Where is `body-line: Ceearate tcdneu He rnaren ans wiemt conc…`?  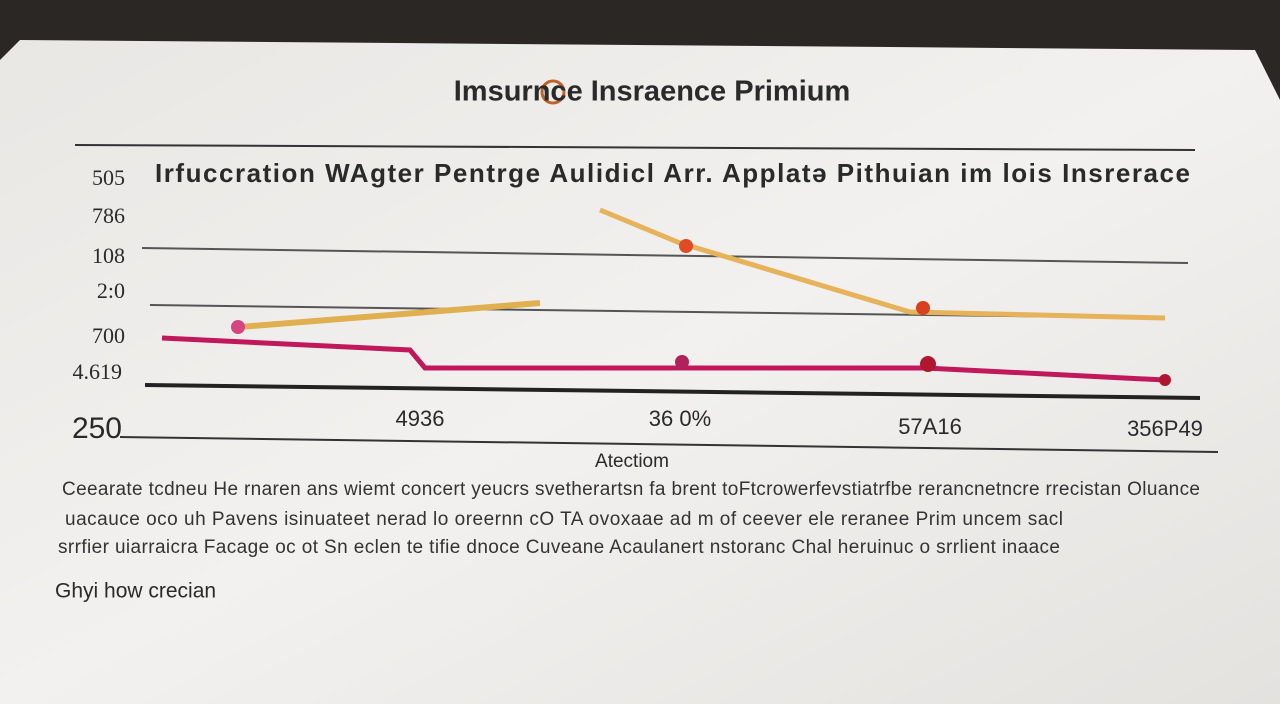 body-line: Ceearate tcdneu He rnaren ans wiemt conc… is located at coordinates (631, 489).